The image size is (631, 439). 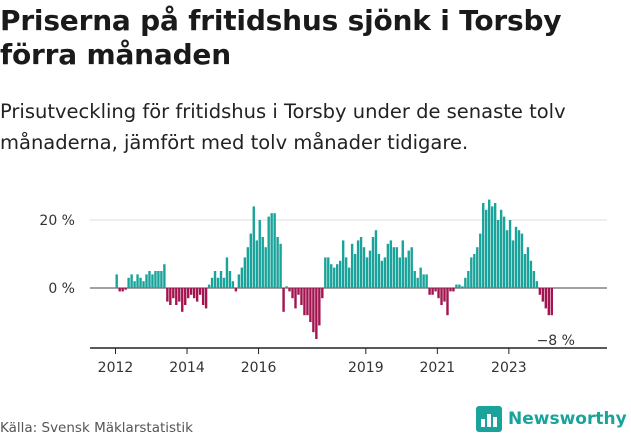 What do you see at coordinates (57, 255) in the screenshot?
I see `y-axis-labels: 0 % 20 %` at bounding box center [57, 255].